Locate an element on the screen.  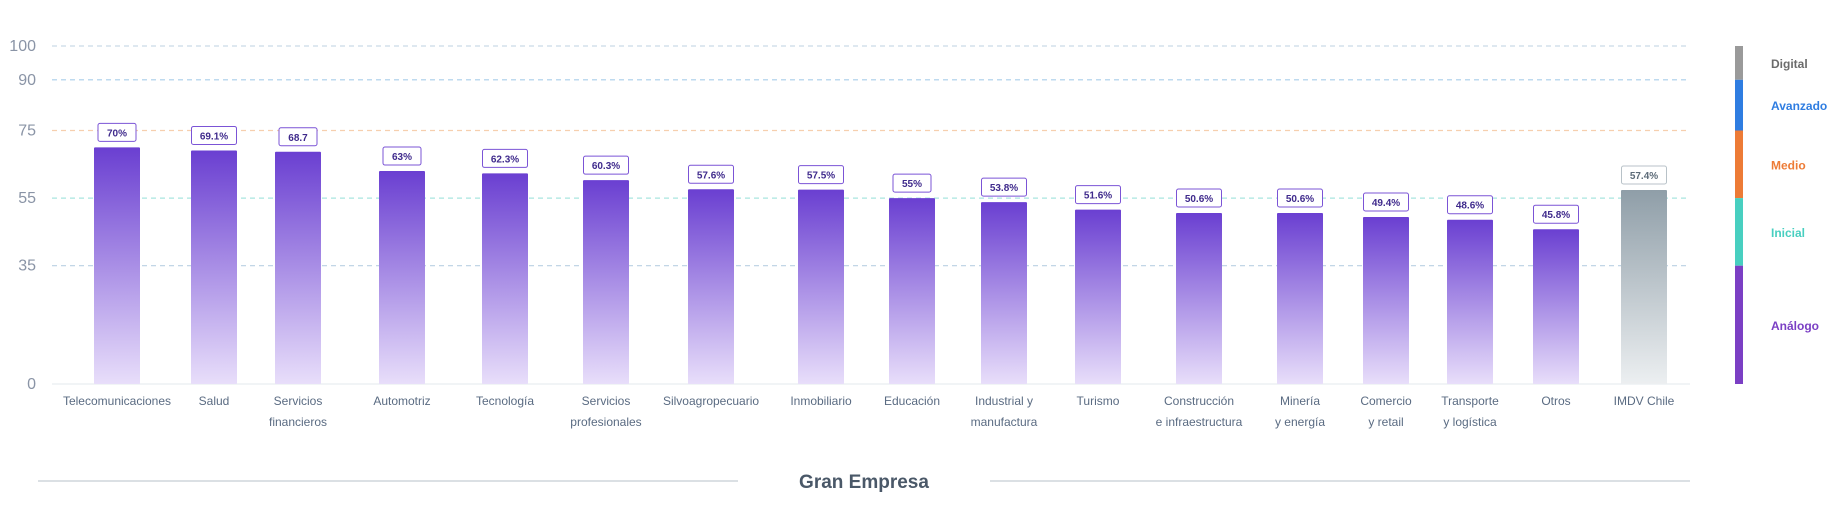
data-label: 55% is located at coordinates (912, 184).